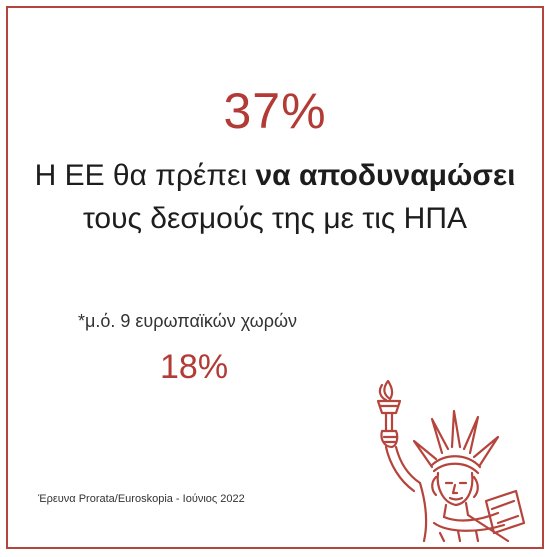 This screenshot has height=557, width=554. What do you see at coordinates (145, 175) in the screenshot?
I see `headline-prefix: Η ΕΕ θα πρέπει` at bounding box center [145, 175].